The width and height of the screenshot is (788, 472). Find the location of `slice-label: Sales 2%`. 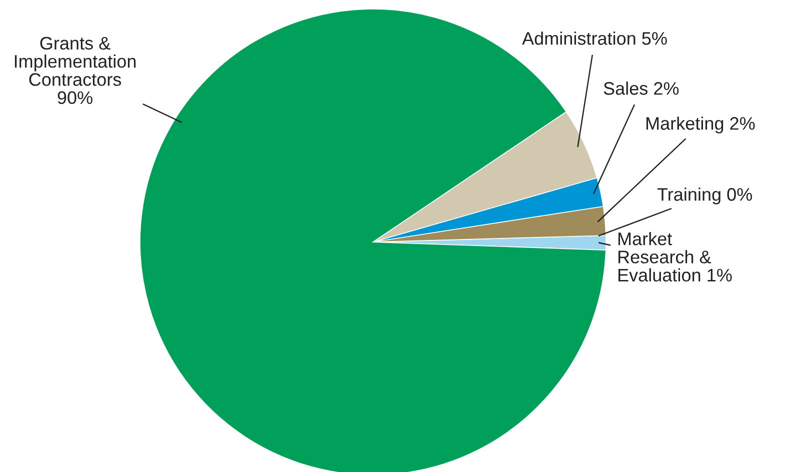

slice-label: Sales 2% is located at coordinates (641, 88).